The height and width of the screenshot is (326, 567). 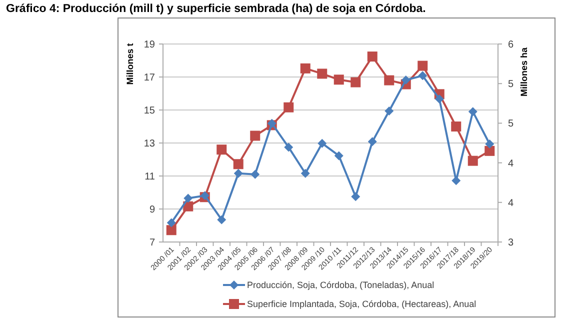 I want to click on y-axis-title: Millones t, so click(x=130, y=64).